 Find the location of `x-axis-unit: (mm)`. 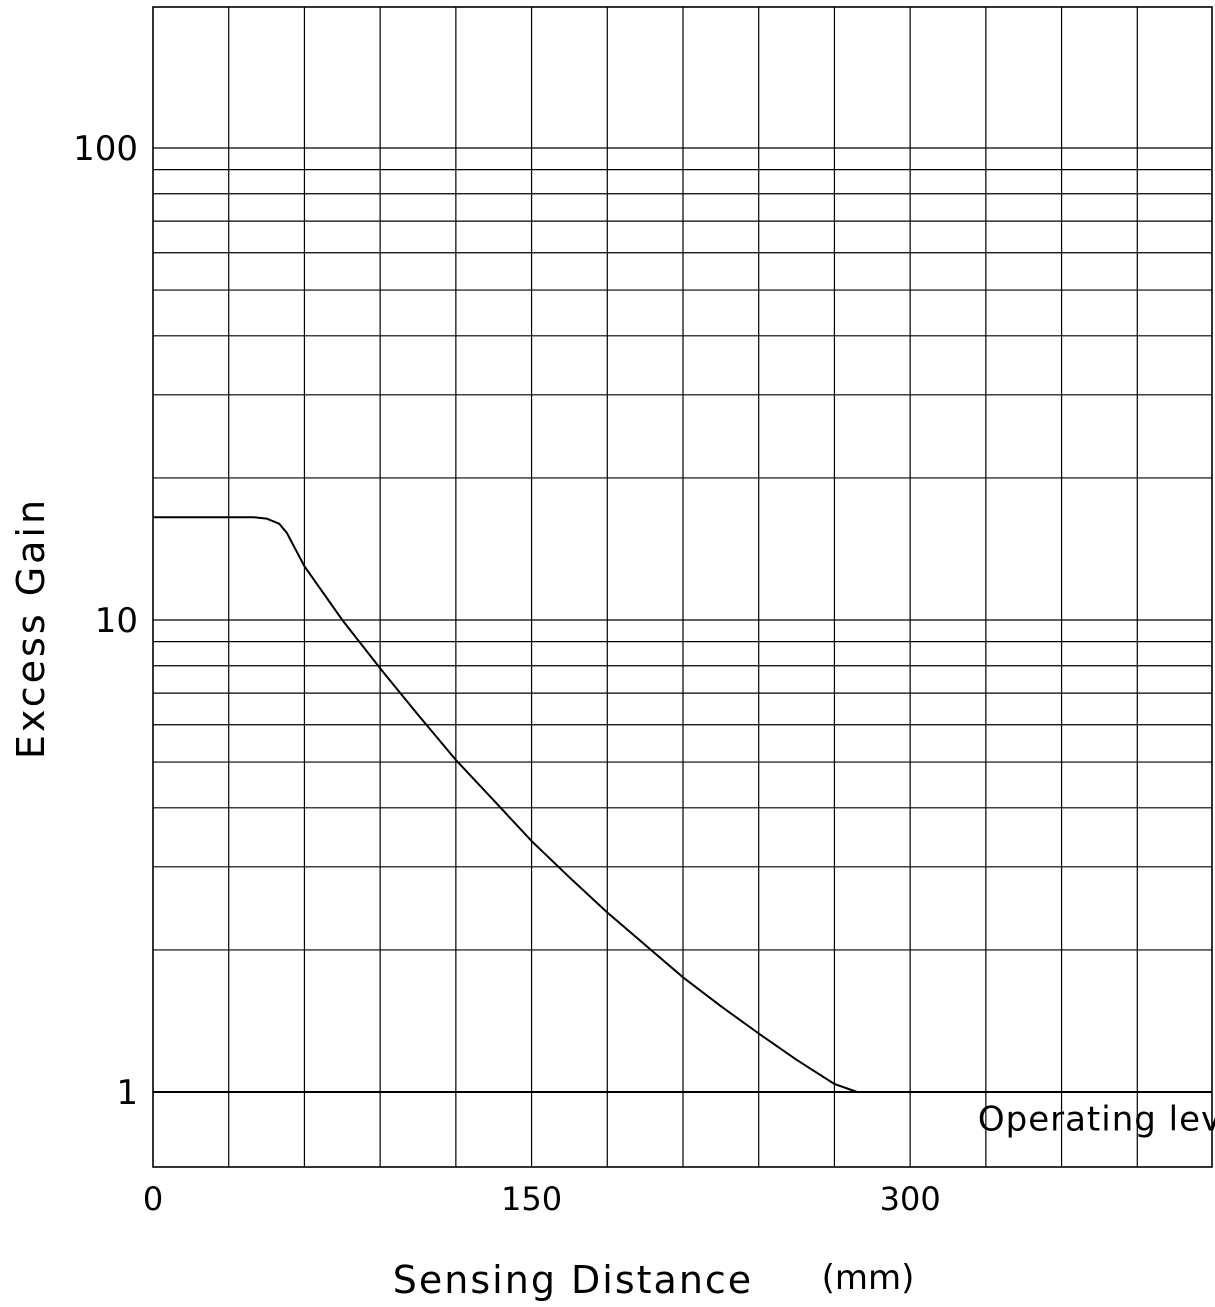

x-axis-unit: (mm) is located at coordinates (868, 1278).